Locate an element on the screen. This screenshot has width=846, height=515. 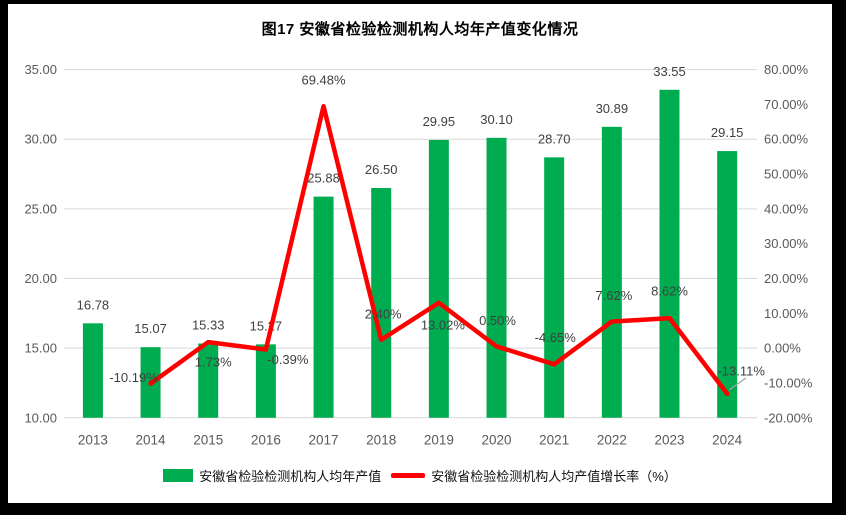
line-value-label-2021: -4.65% is located at coordinates (556, 337).